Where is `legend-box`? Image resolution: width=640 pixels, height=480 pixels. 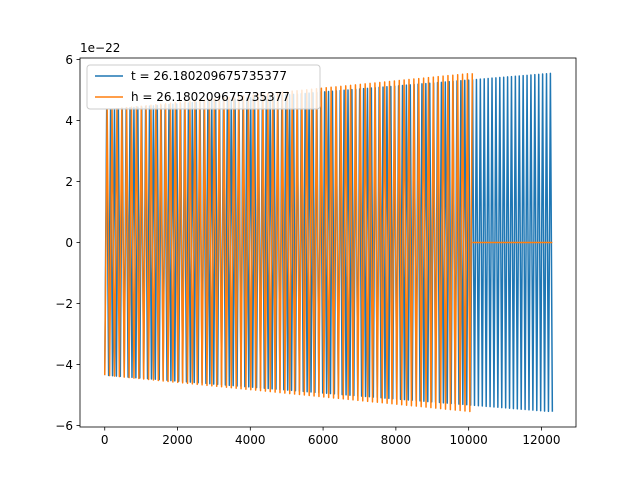
legend-box is located at coordinates (203, 87).